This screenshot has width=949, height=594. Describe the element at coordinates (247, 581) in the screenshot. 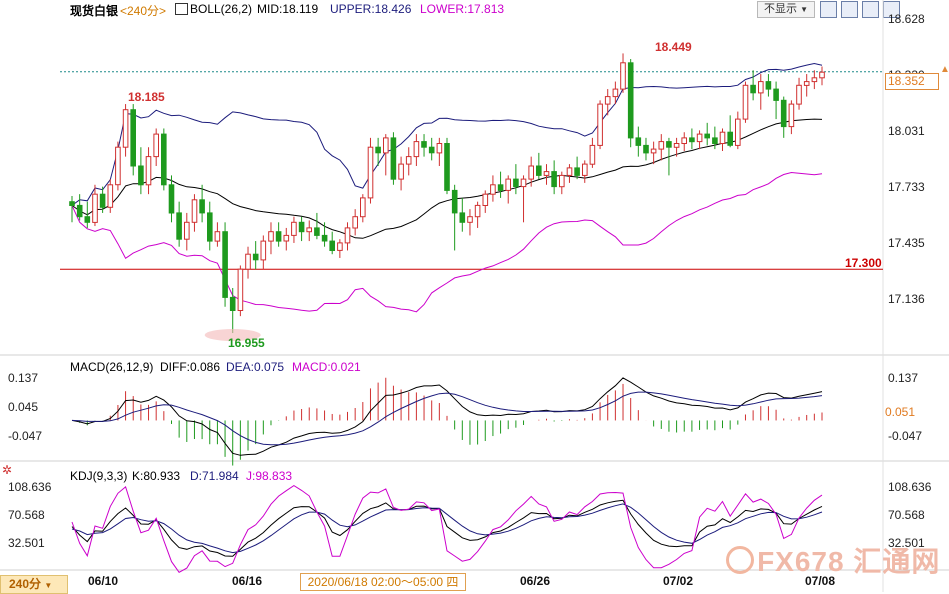

I see `date-tick: 06/16` at that location.